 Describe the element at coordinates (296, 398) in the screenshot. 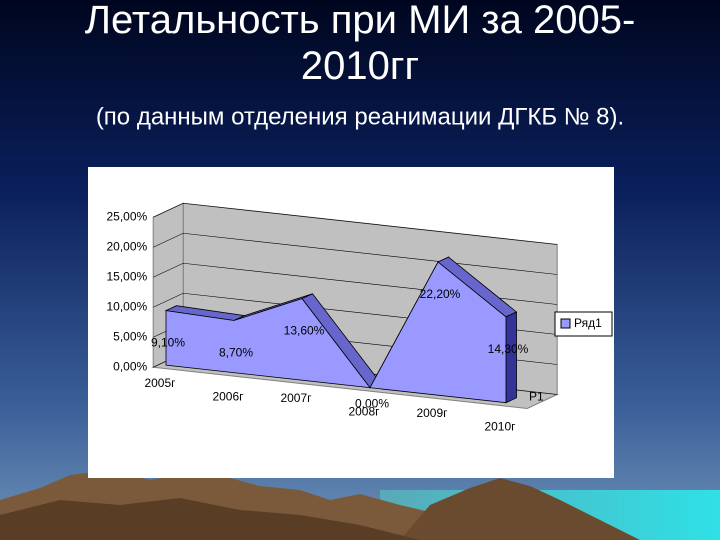

I see `x-tick-label: 2007г` at that location.